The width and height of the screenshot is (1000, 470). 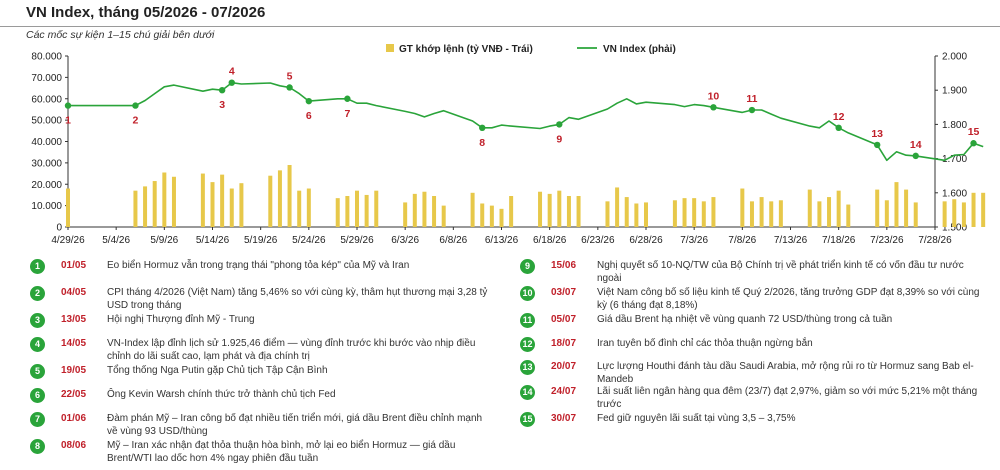 I want to click on event-marker-label: 1, so click(x=68, y=121).